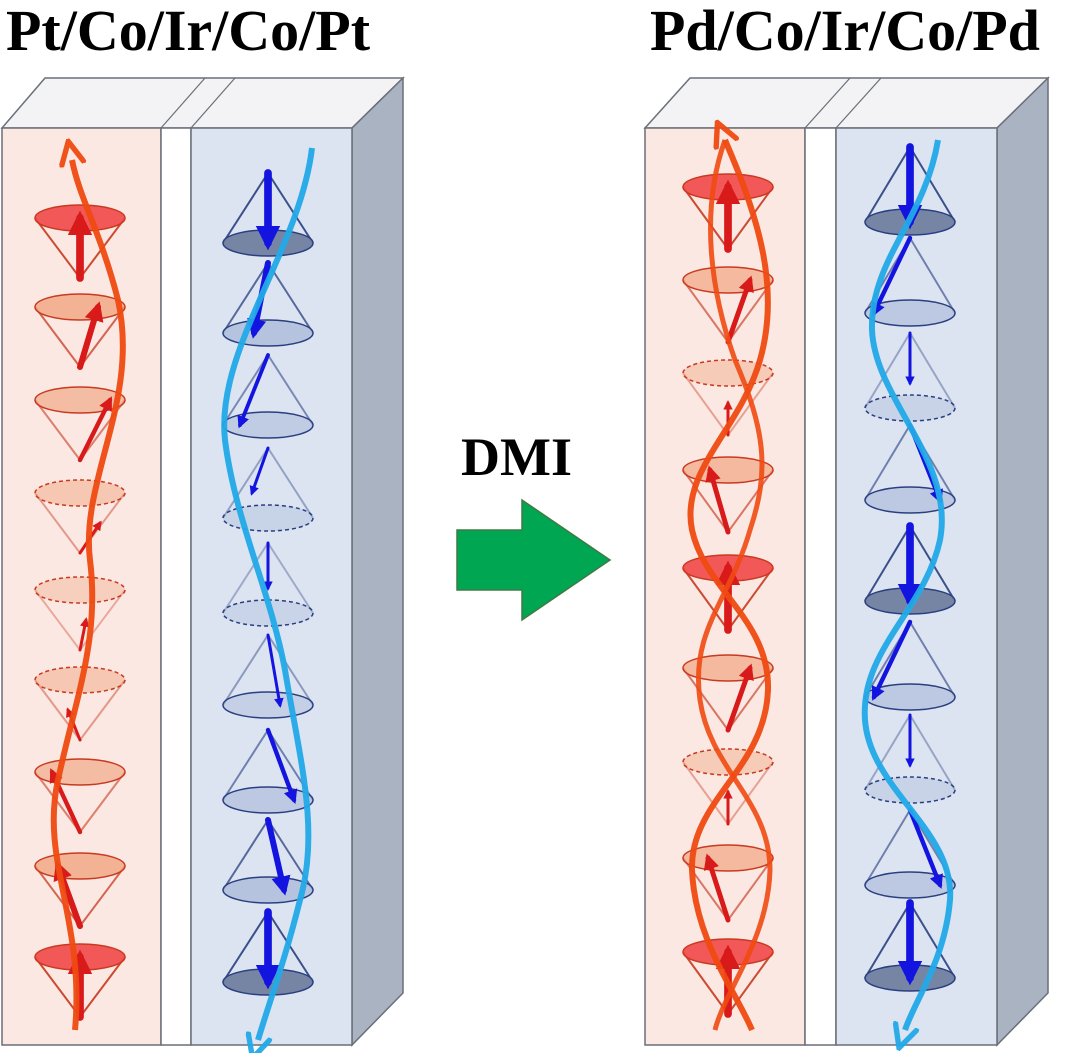 The width and height of the screenshot is (1080, 1053). What do you see at coordinates (516, 457) in the screenshot?
I see `dmi-label: DMI` at bounding box center [516, 457].